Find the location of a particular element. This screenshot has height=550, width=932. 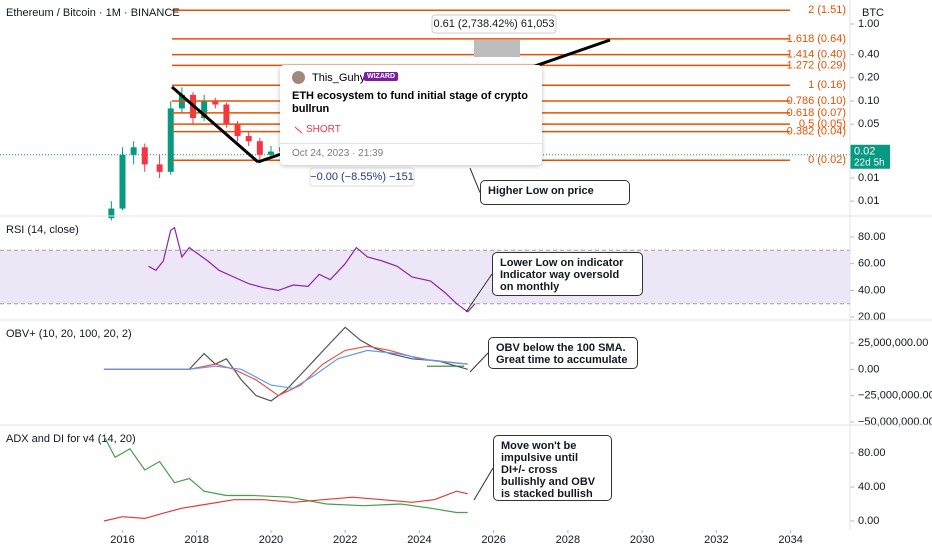

callout-line: Great time to accumulate is located at coordinates (562, 360).